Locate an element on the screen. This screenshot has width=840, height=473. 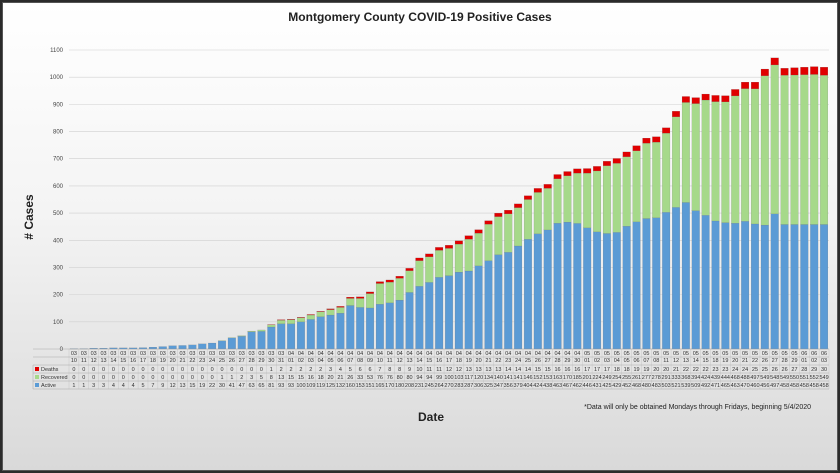
table-cell-deaths: 14 is located at coordinates (528, 370).